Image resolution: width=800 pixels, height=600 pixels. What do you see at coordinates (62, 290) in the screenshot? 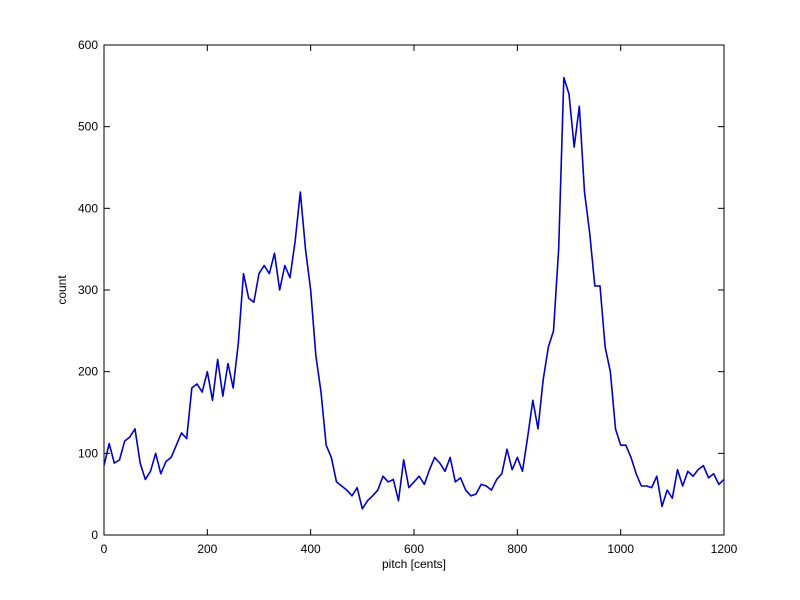
I see `y-axis-label: count` at bounding box center [62, 290].